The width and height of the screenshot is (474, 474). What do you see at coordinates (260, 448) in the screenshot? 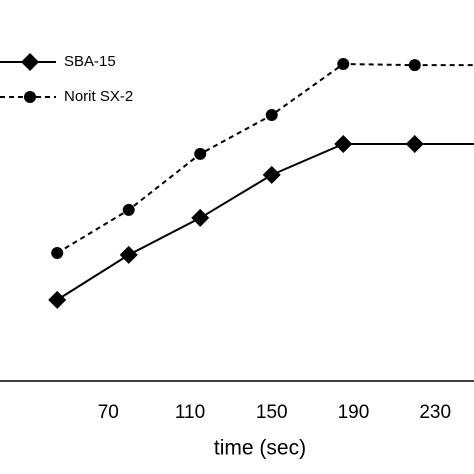
I see `x-axis-label: time (sec)` at bounding box center [260, 448].